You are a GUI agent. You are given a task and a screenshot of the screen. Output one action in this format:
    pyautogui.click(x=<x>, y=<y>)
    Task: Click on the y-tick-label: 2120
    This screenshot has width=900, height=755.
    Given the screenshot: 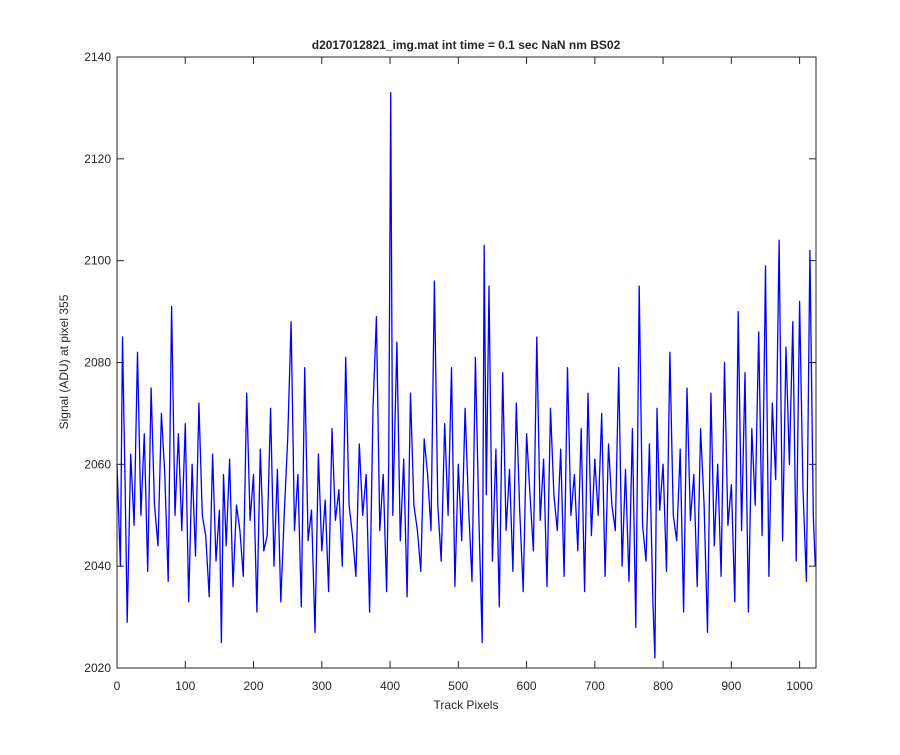 What is the action you would take?
    pyautogui.click(x=97, y=159)
    